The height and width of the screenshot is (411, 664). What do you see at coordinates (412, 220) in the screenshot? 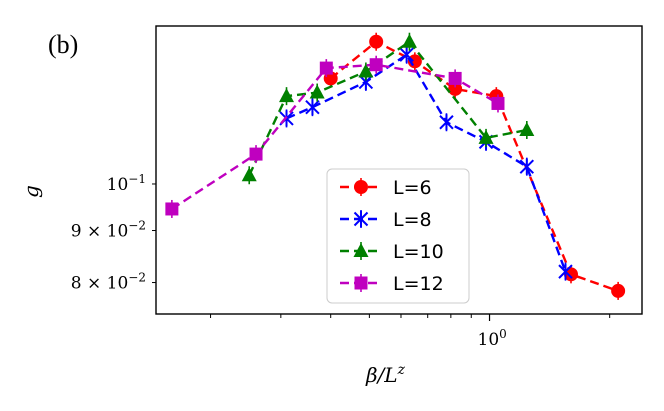
I see `legend-label: L=8` at bounding box center [412, 220].